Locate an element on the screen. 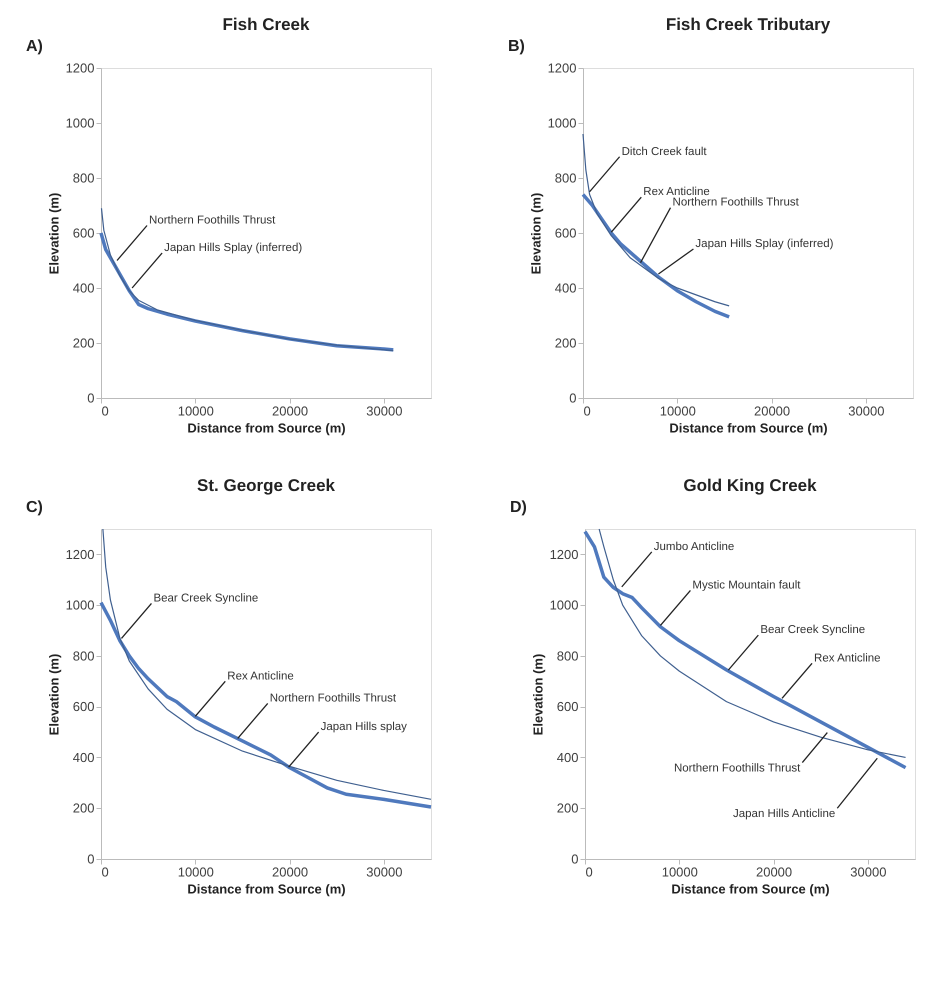 This screenshot has width=945, height=995. text: B) is located at coordinates (516, 46).